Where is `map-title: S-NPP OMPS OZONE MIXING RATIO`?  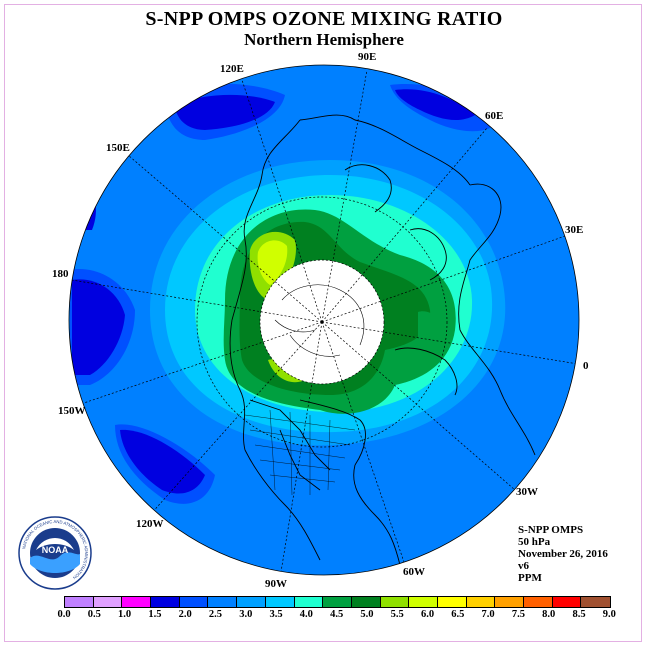 map-title: S-NPP OMPS OZONE MIXING RATIO is located at coordinates (324, 19).